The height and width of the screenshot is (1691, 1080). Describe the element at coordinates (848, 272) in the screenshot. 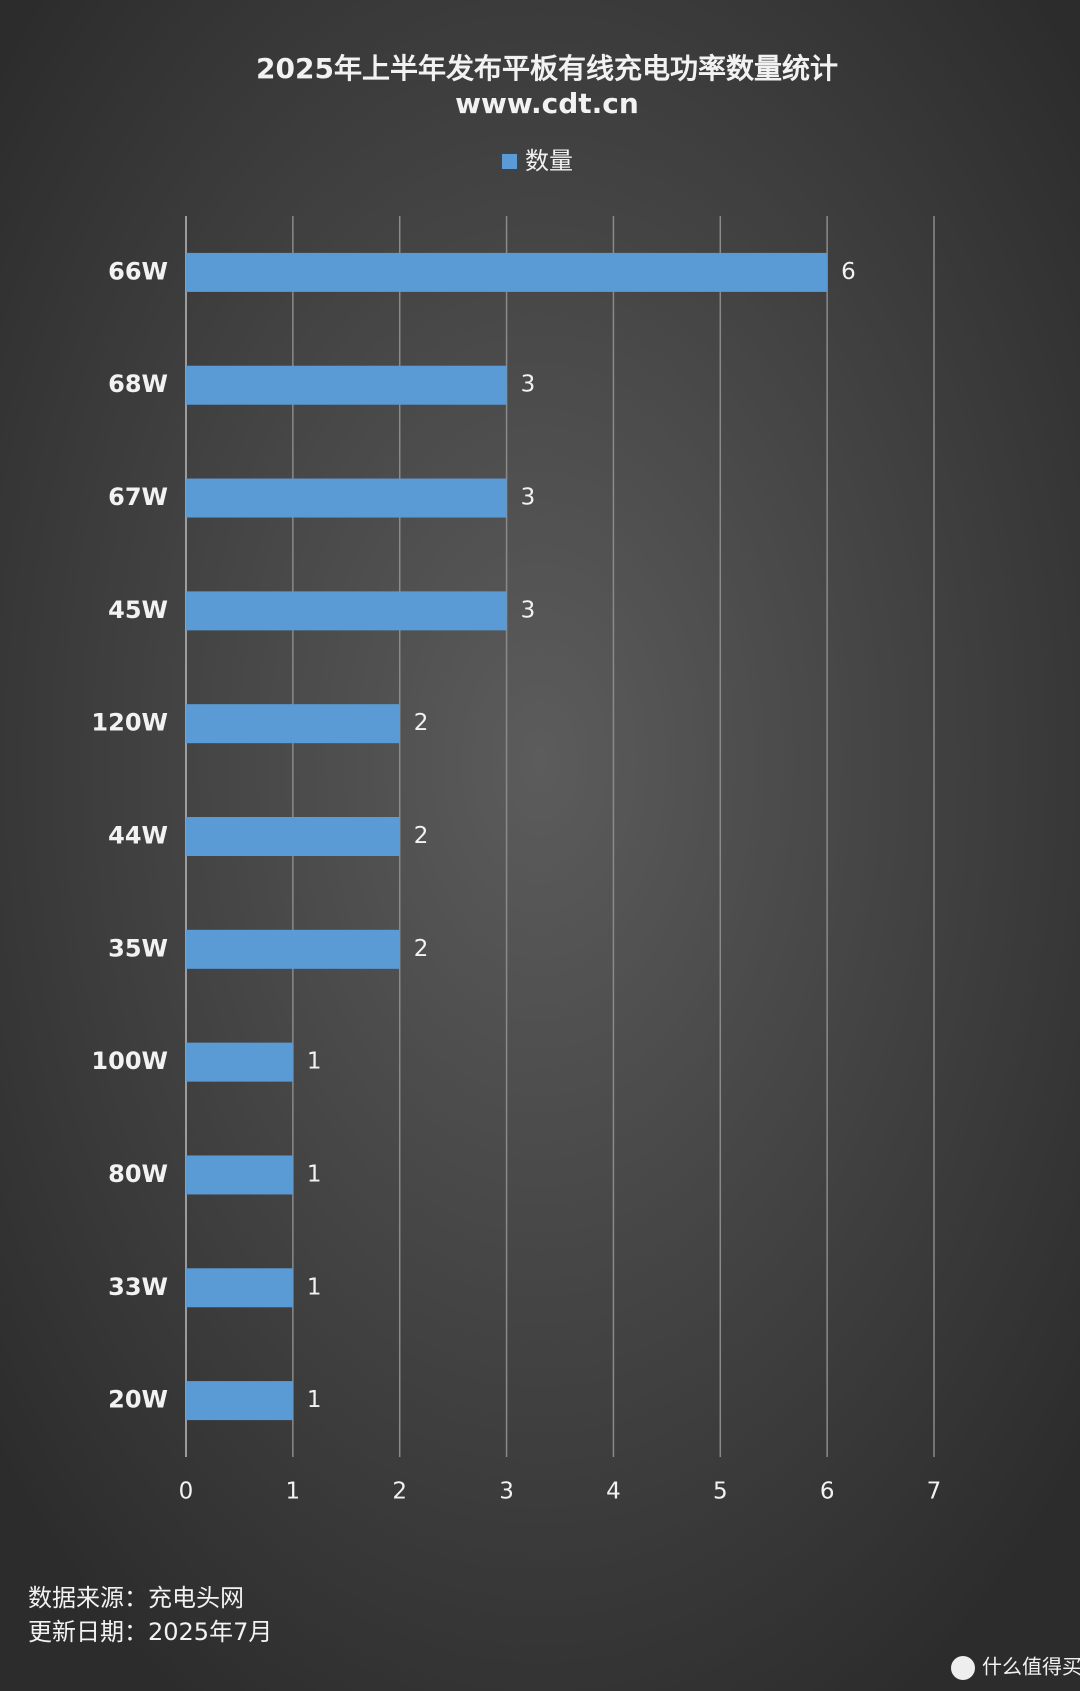

I see `value-label: 6` at that location.